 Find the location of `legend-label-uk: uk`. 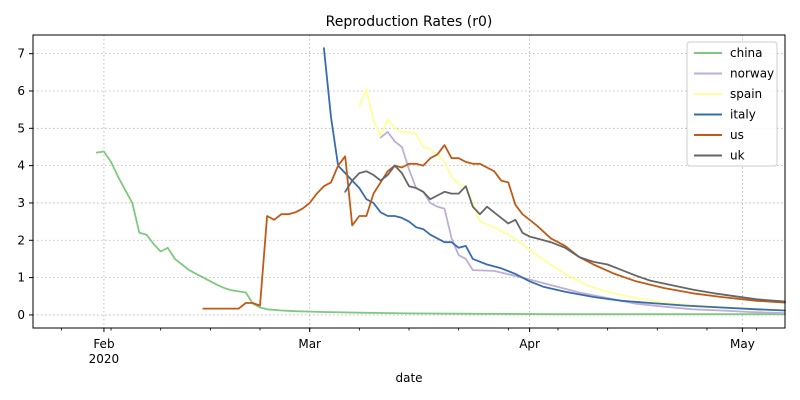

legend-label-uk: uk is located at coordinates (737, 156).